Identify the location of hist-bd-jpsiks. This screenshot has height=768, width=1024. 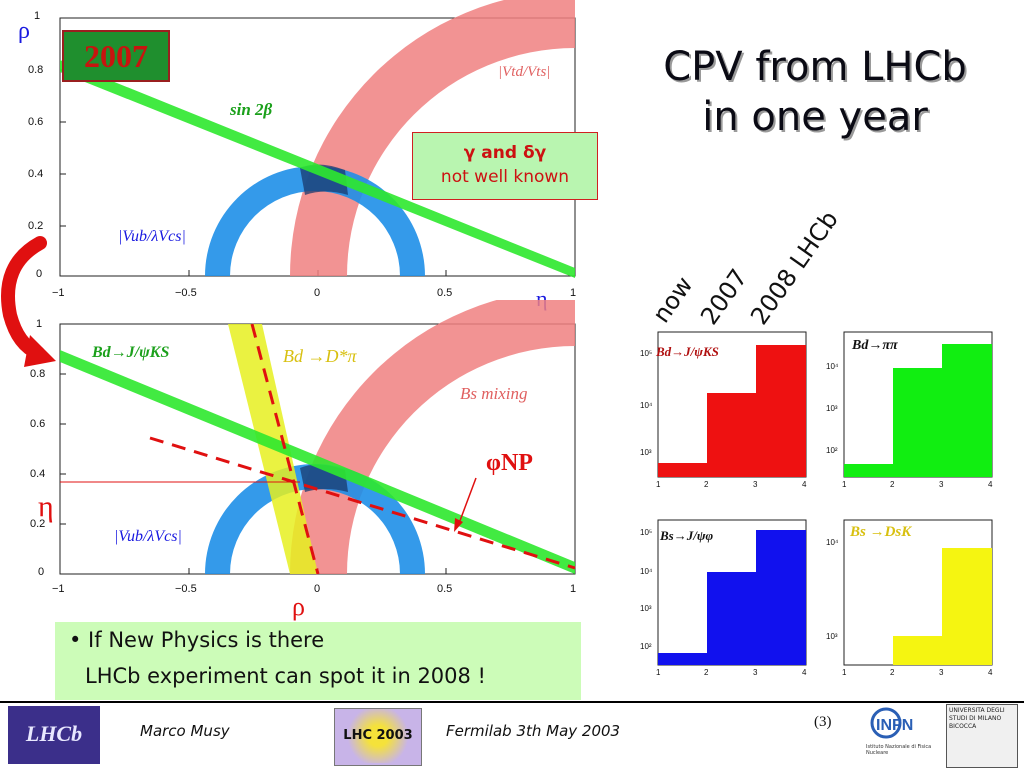
(732, 404).